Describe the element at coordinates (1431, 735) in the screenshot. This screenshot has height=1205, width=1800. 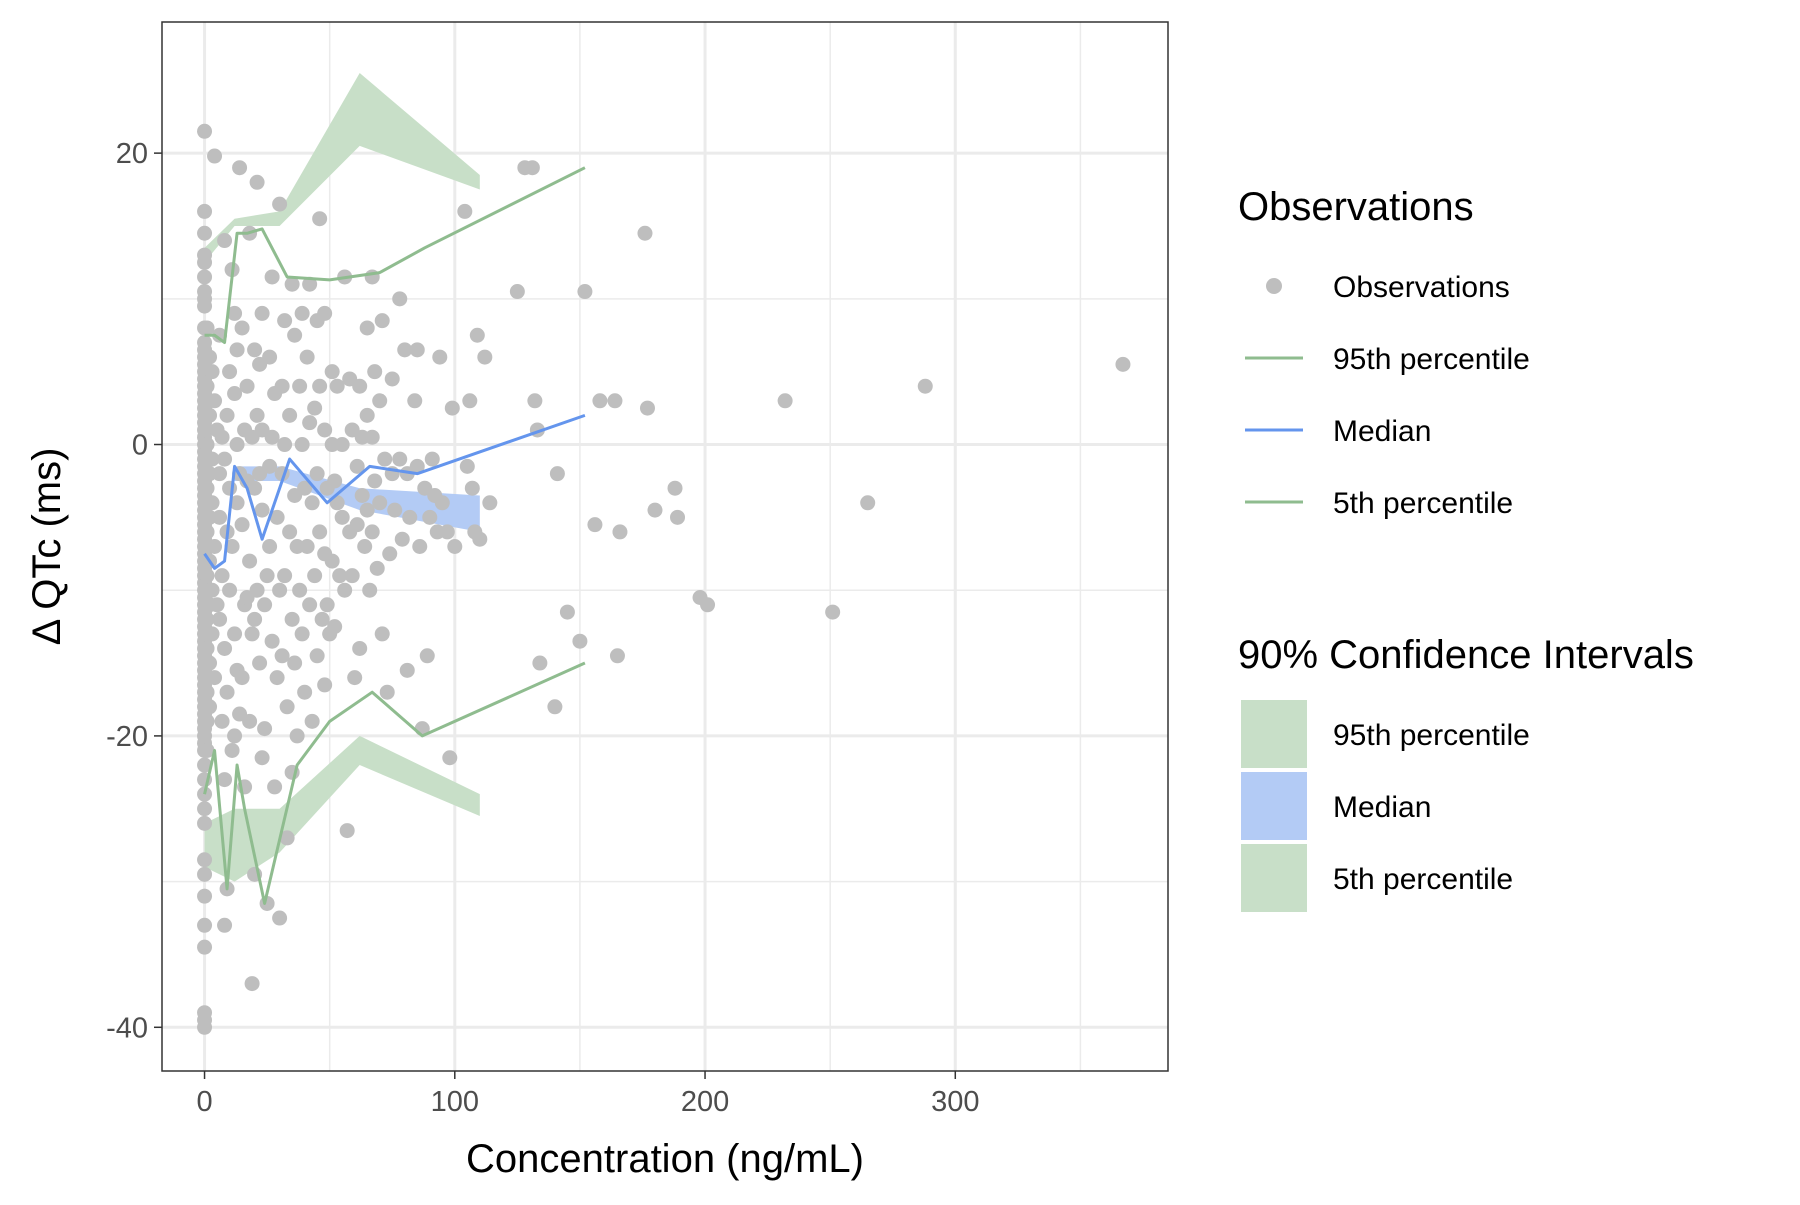
I see `legend-label: 95th percentile` at that location.